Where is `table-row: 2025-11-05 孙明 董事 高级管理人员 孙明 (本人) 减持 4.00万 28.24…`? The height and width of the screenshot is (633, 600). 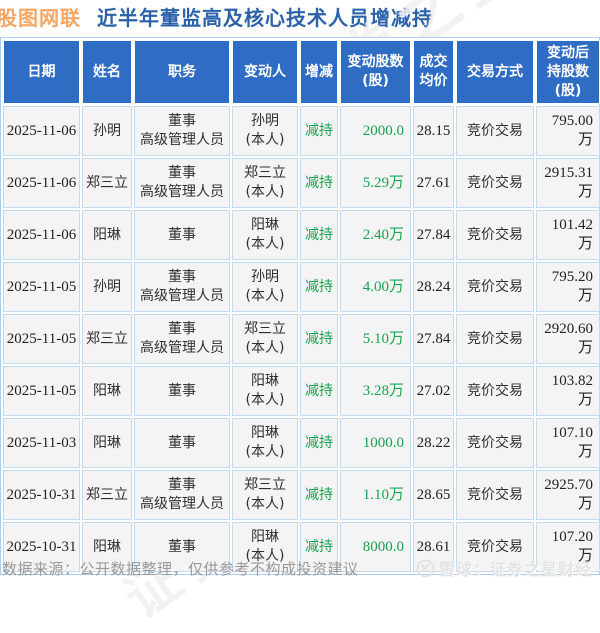 table-row: 2025-11-05 孙明 董事 高级管理人员 孙明 (本人) 减持 4.00万 28.24… is located at coordinates (301, 287).